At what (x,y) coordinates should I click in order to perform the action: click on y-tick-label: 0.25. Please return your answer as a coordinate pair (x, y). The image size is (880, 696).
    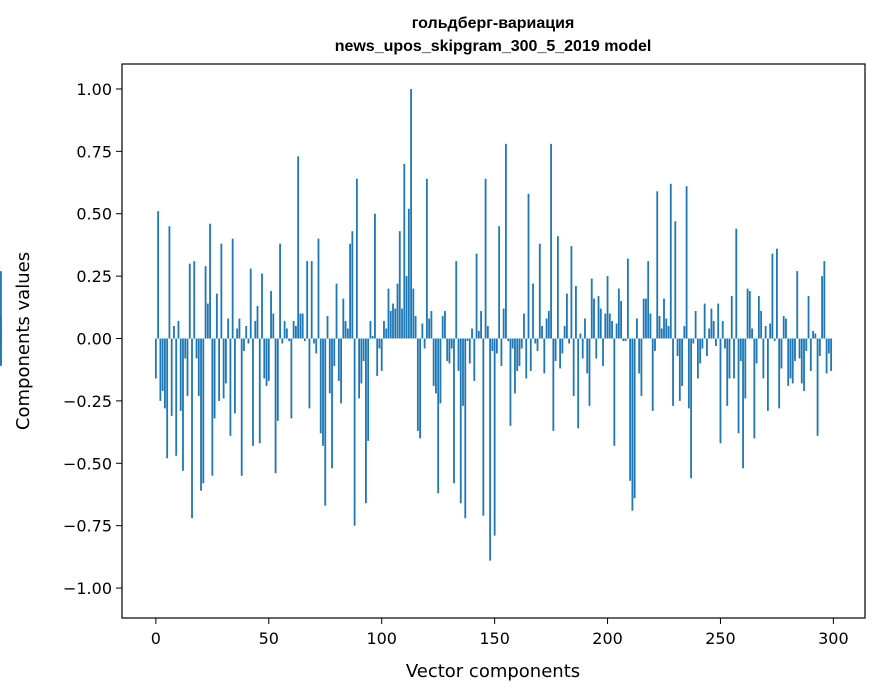
    Looking at the image, I should click on (94, 276).